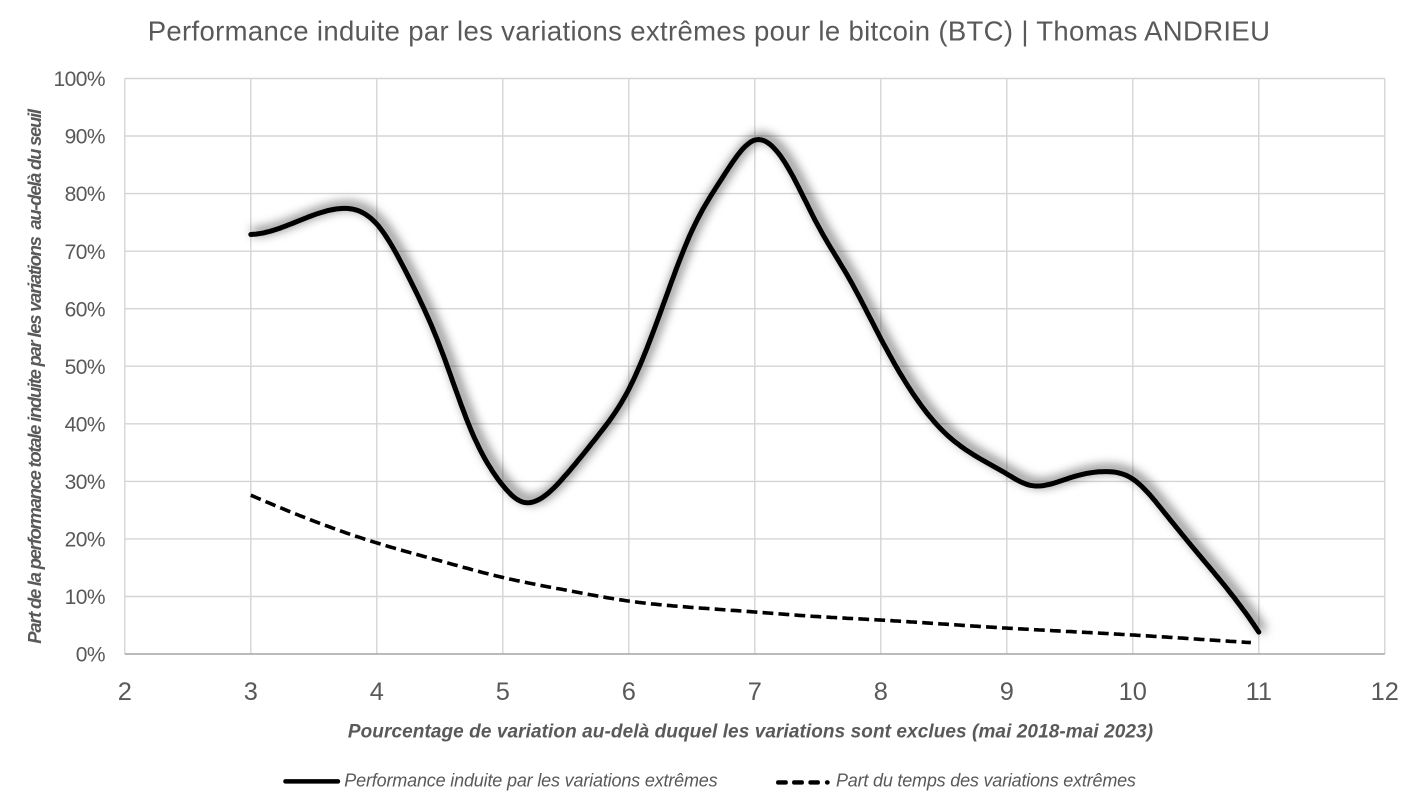 Image resolution: width=1420 pixels, height=796 pixels. What do you see at coordinates (125, 692) in the screenshot?
I see `svg-text: 2` at bounding box center [125, 692].